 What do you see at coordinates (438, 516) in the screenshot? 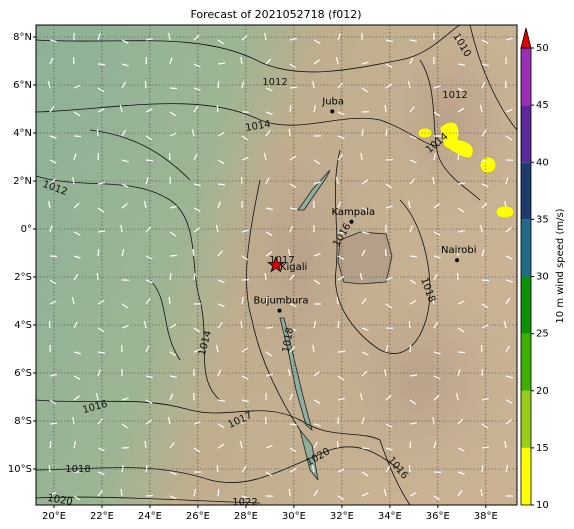
I see `x-tick-label: 36°E` at bounding box center [438, 516].